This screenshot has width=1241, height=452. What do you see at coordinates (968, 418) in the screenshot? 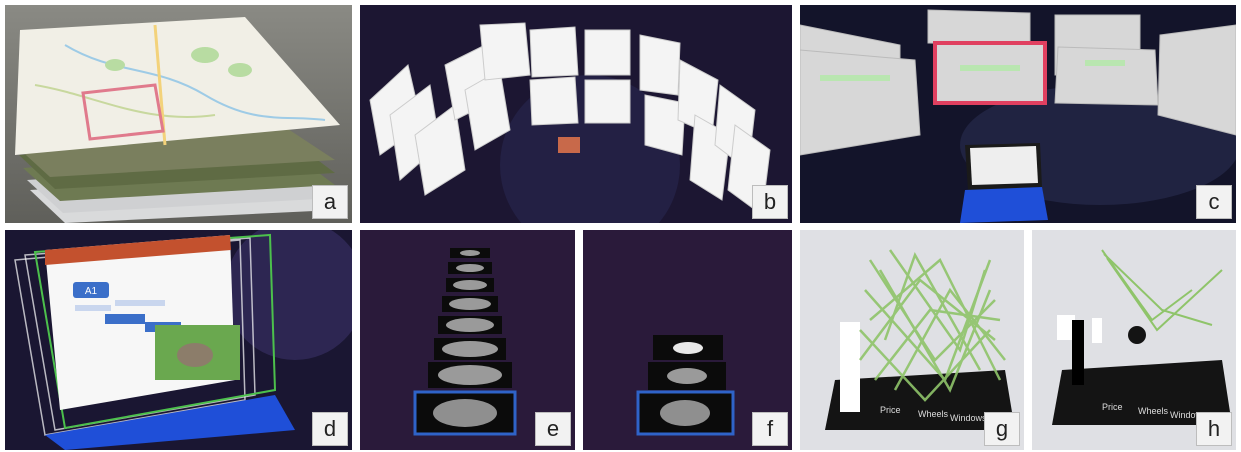
I see `axis-label-windows: Windows` at bounding box center [968, 418].